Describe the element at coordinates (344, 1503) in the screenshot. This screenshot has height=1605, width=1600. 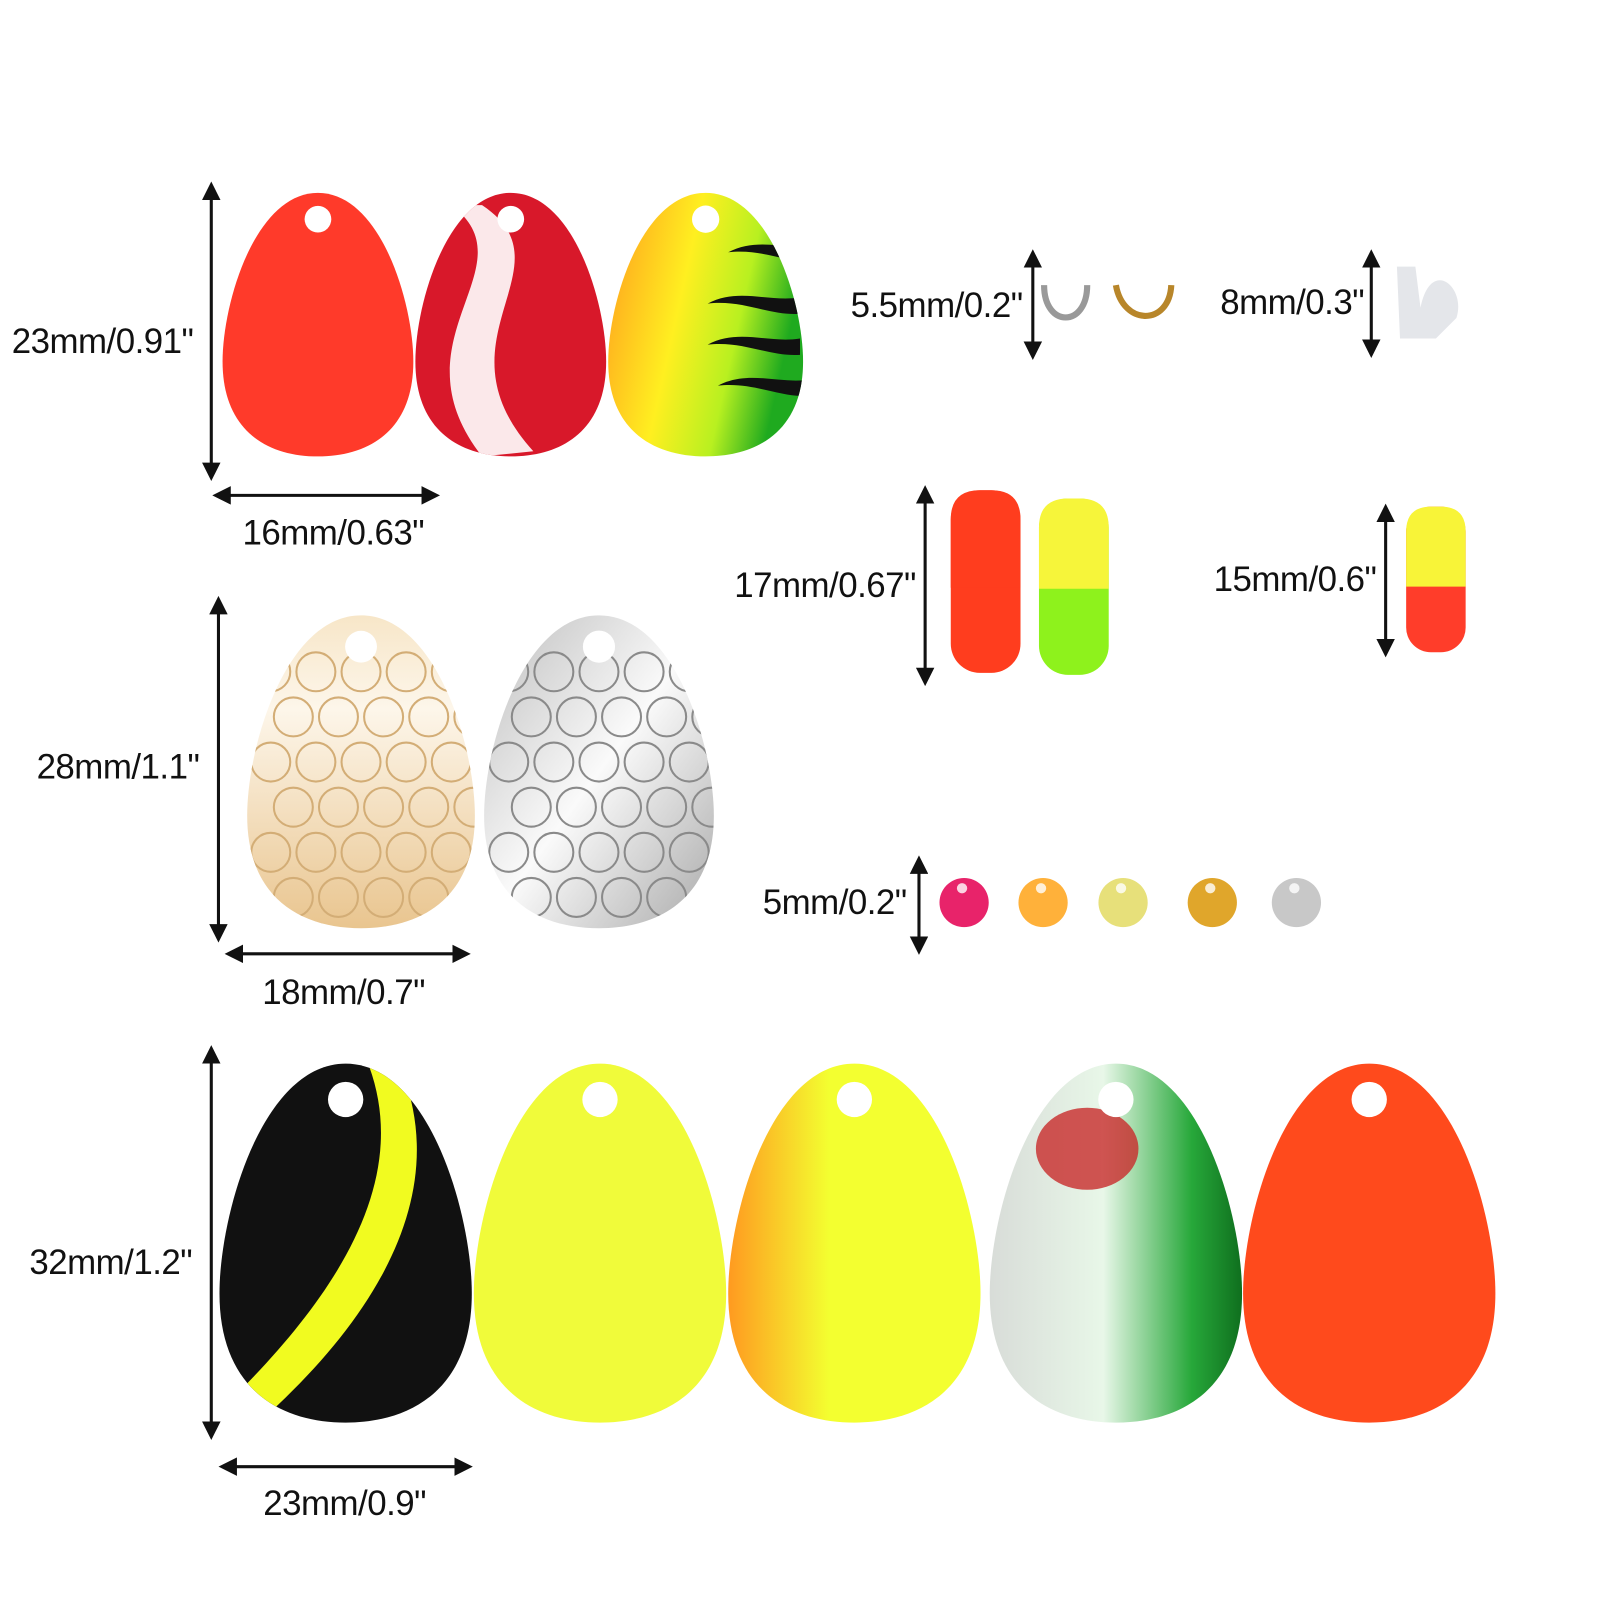
I see `dimension-label: 23mm/0.9"` at that location.